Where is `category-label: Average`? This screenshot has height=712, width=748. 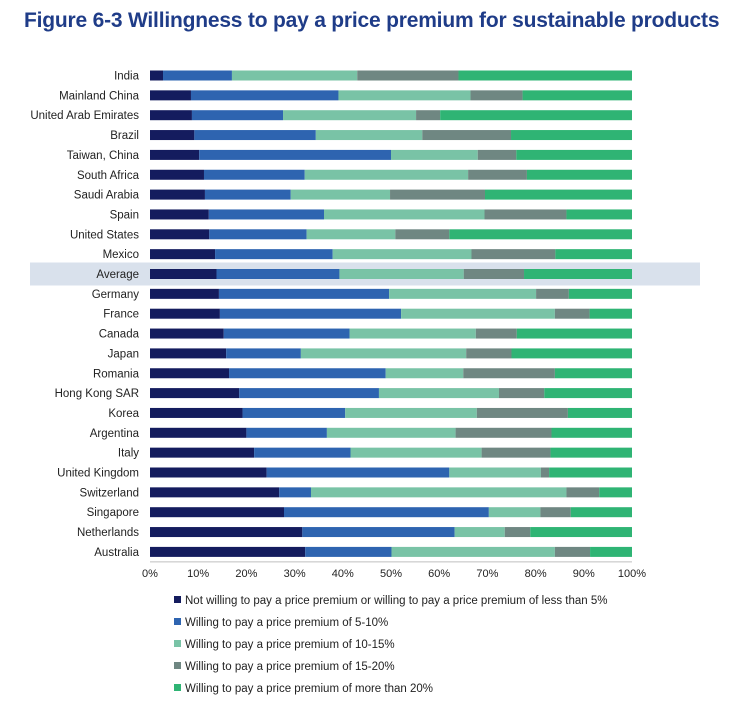
category-label: Average is located at coordinates (117, 275).